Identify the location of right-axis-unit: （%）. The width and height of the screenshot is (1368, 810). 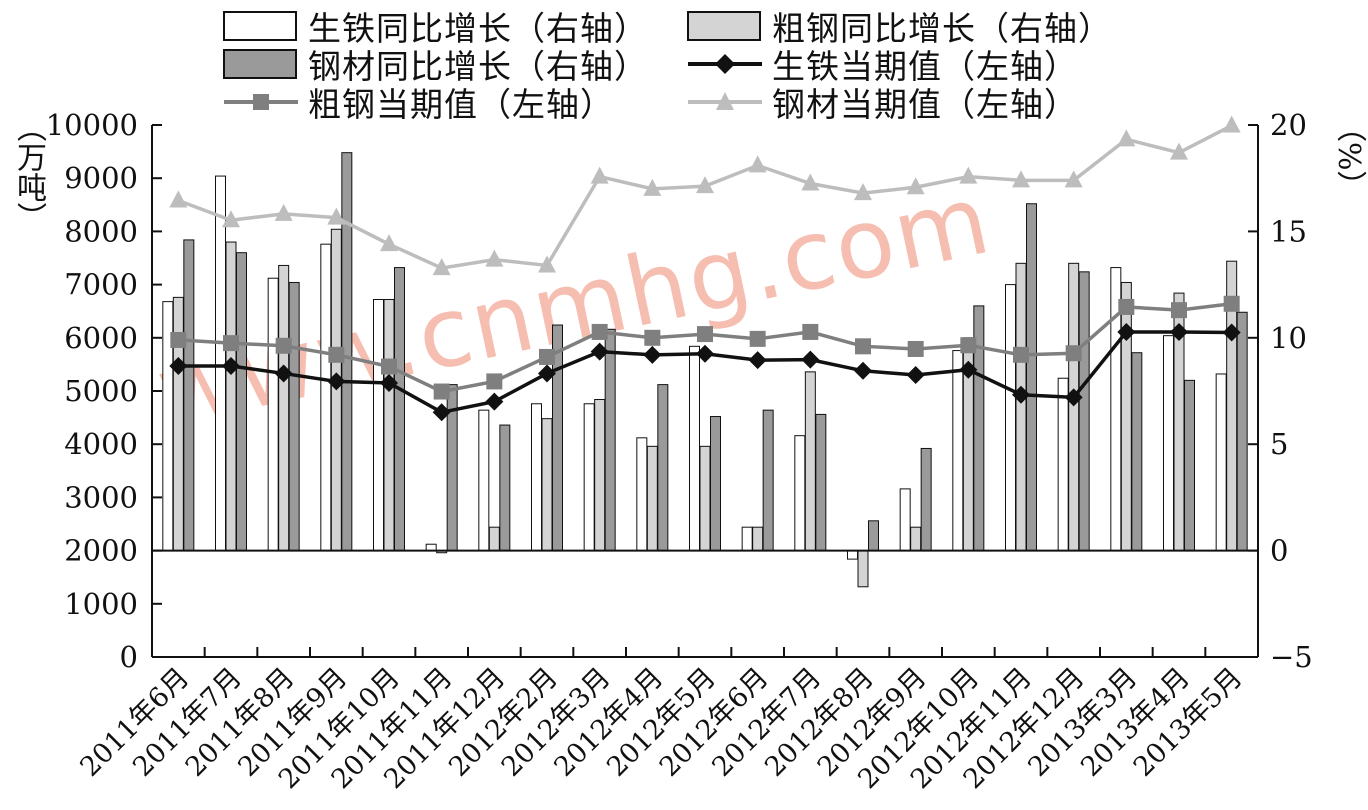
(1348, 156).